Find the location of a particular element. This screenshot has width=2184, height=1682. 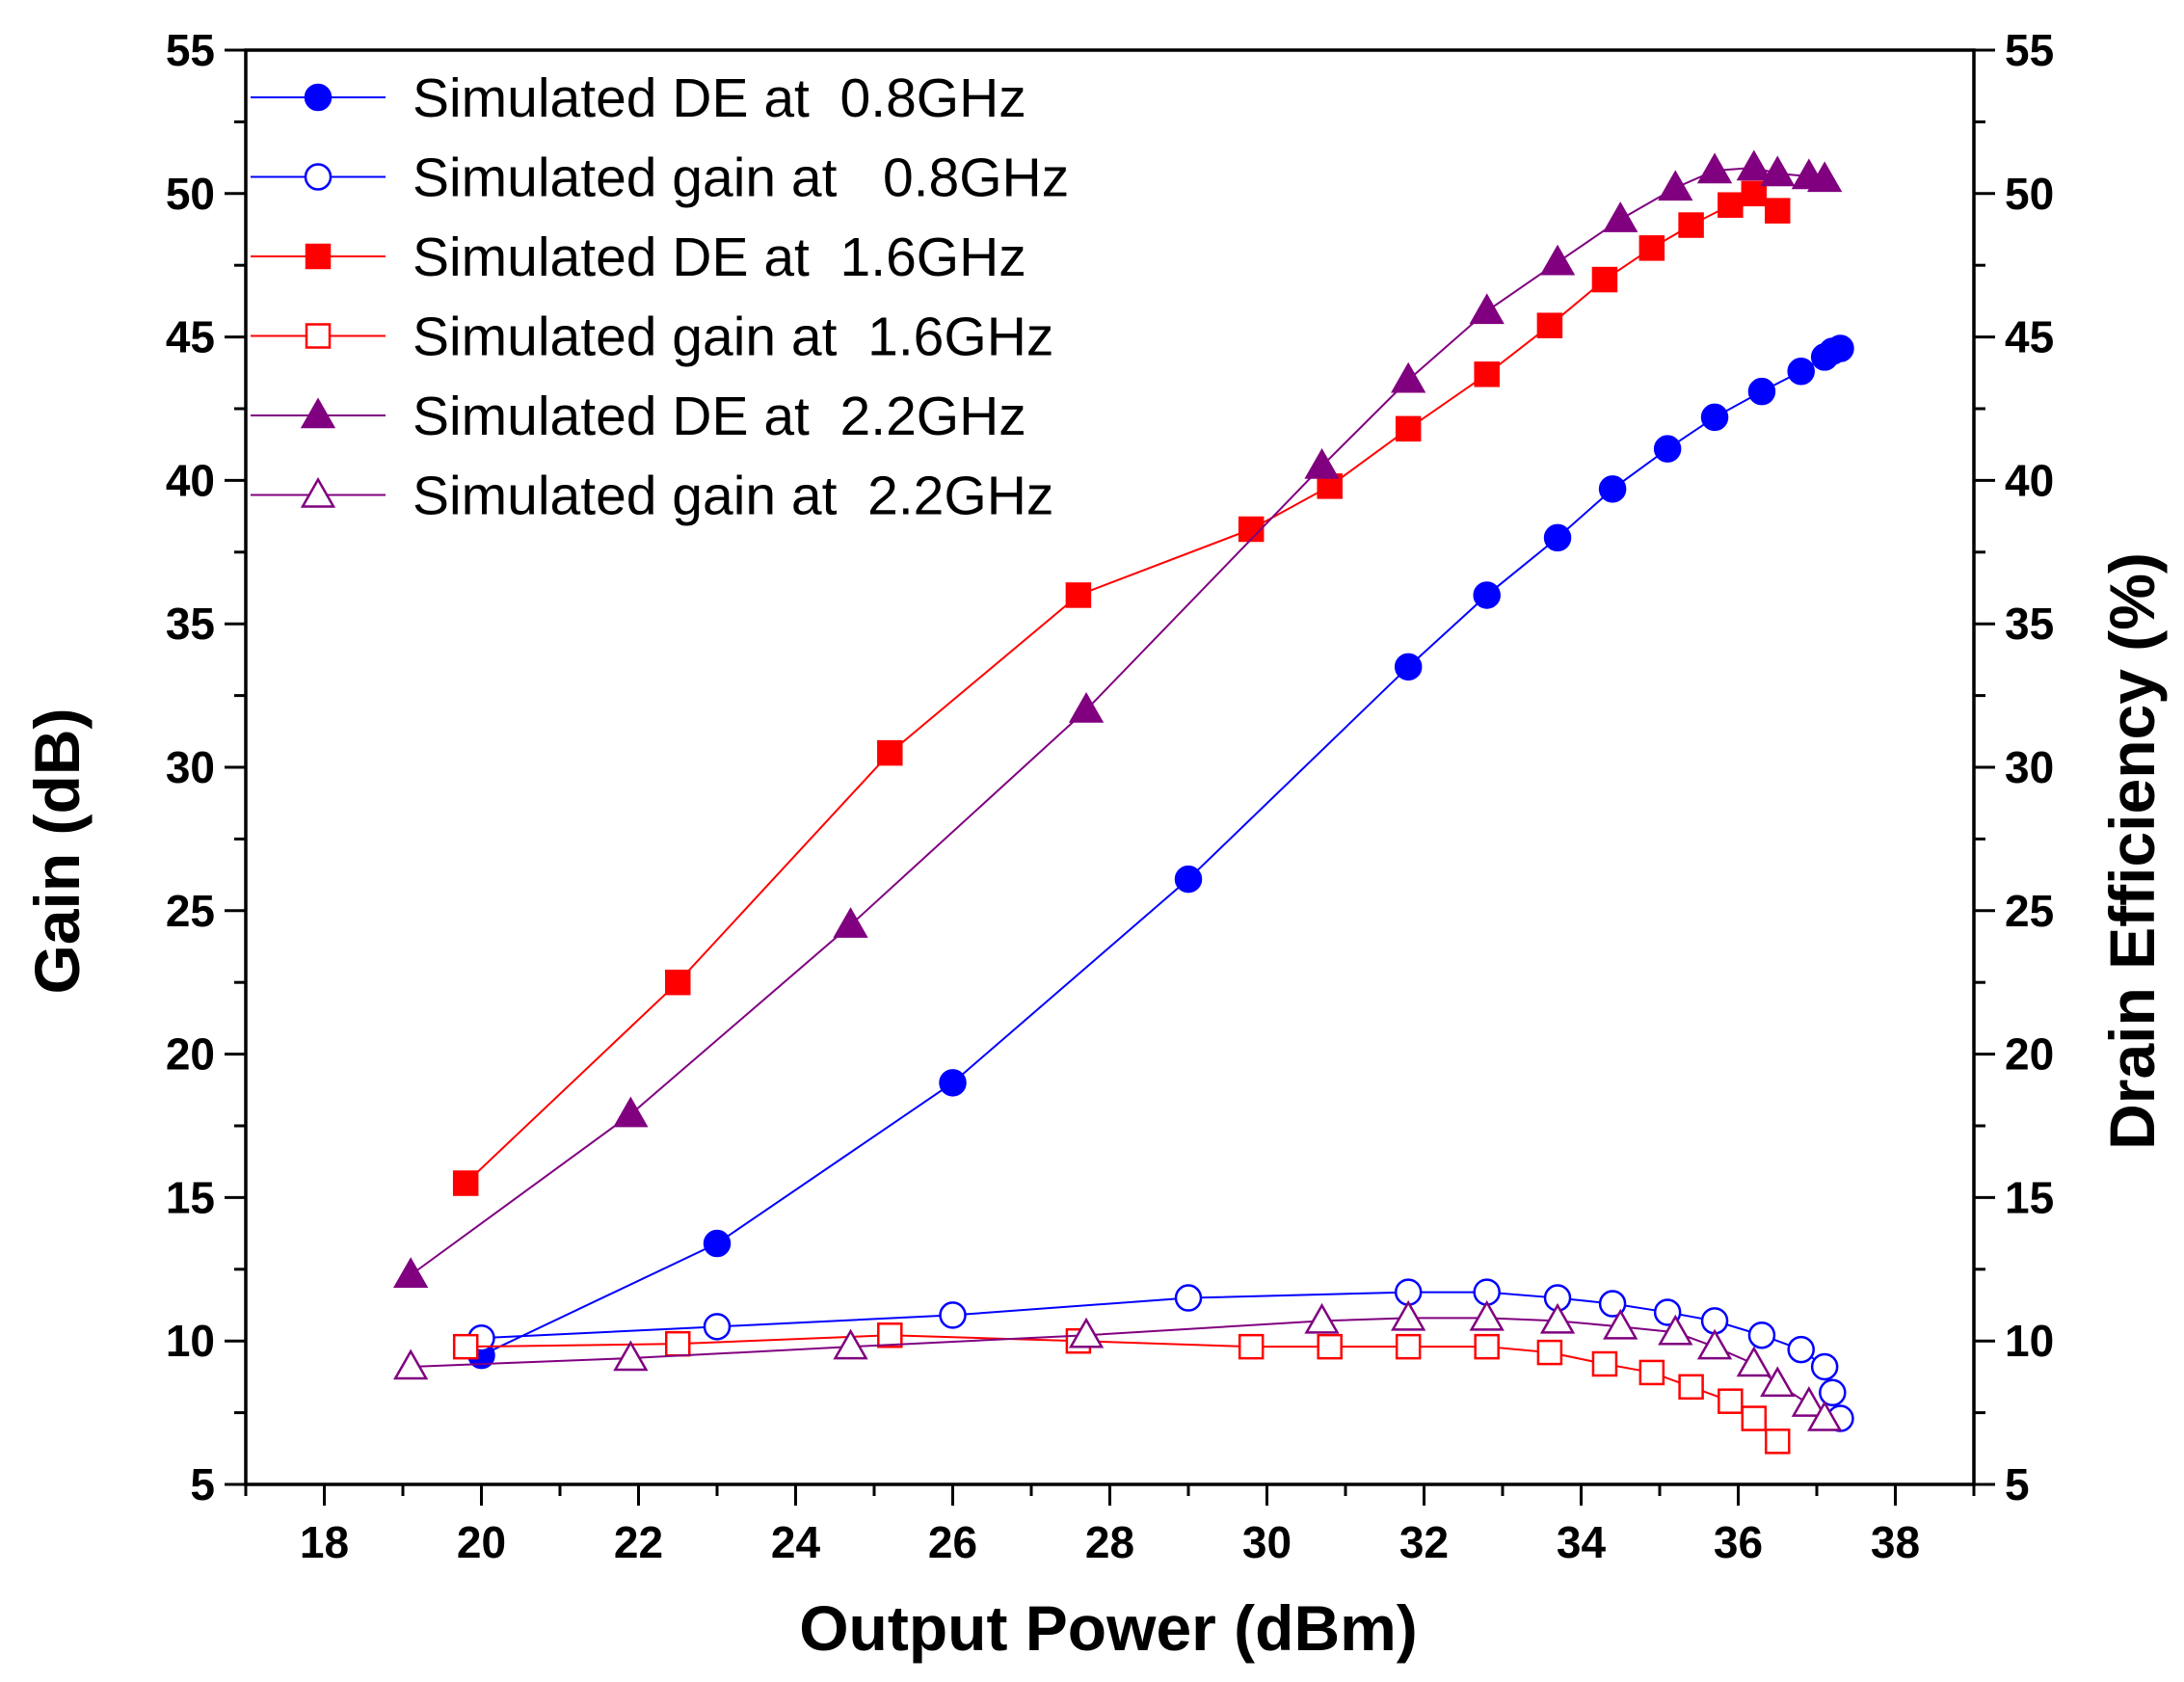

x-tick-label: 28 is located at coordinates (1109, 1542).